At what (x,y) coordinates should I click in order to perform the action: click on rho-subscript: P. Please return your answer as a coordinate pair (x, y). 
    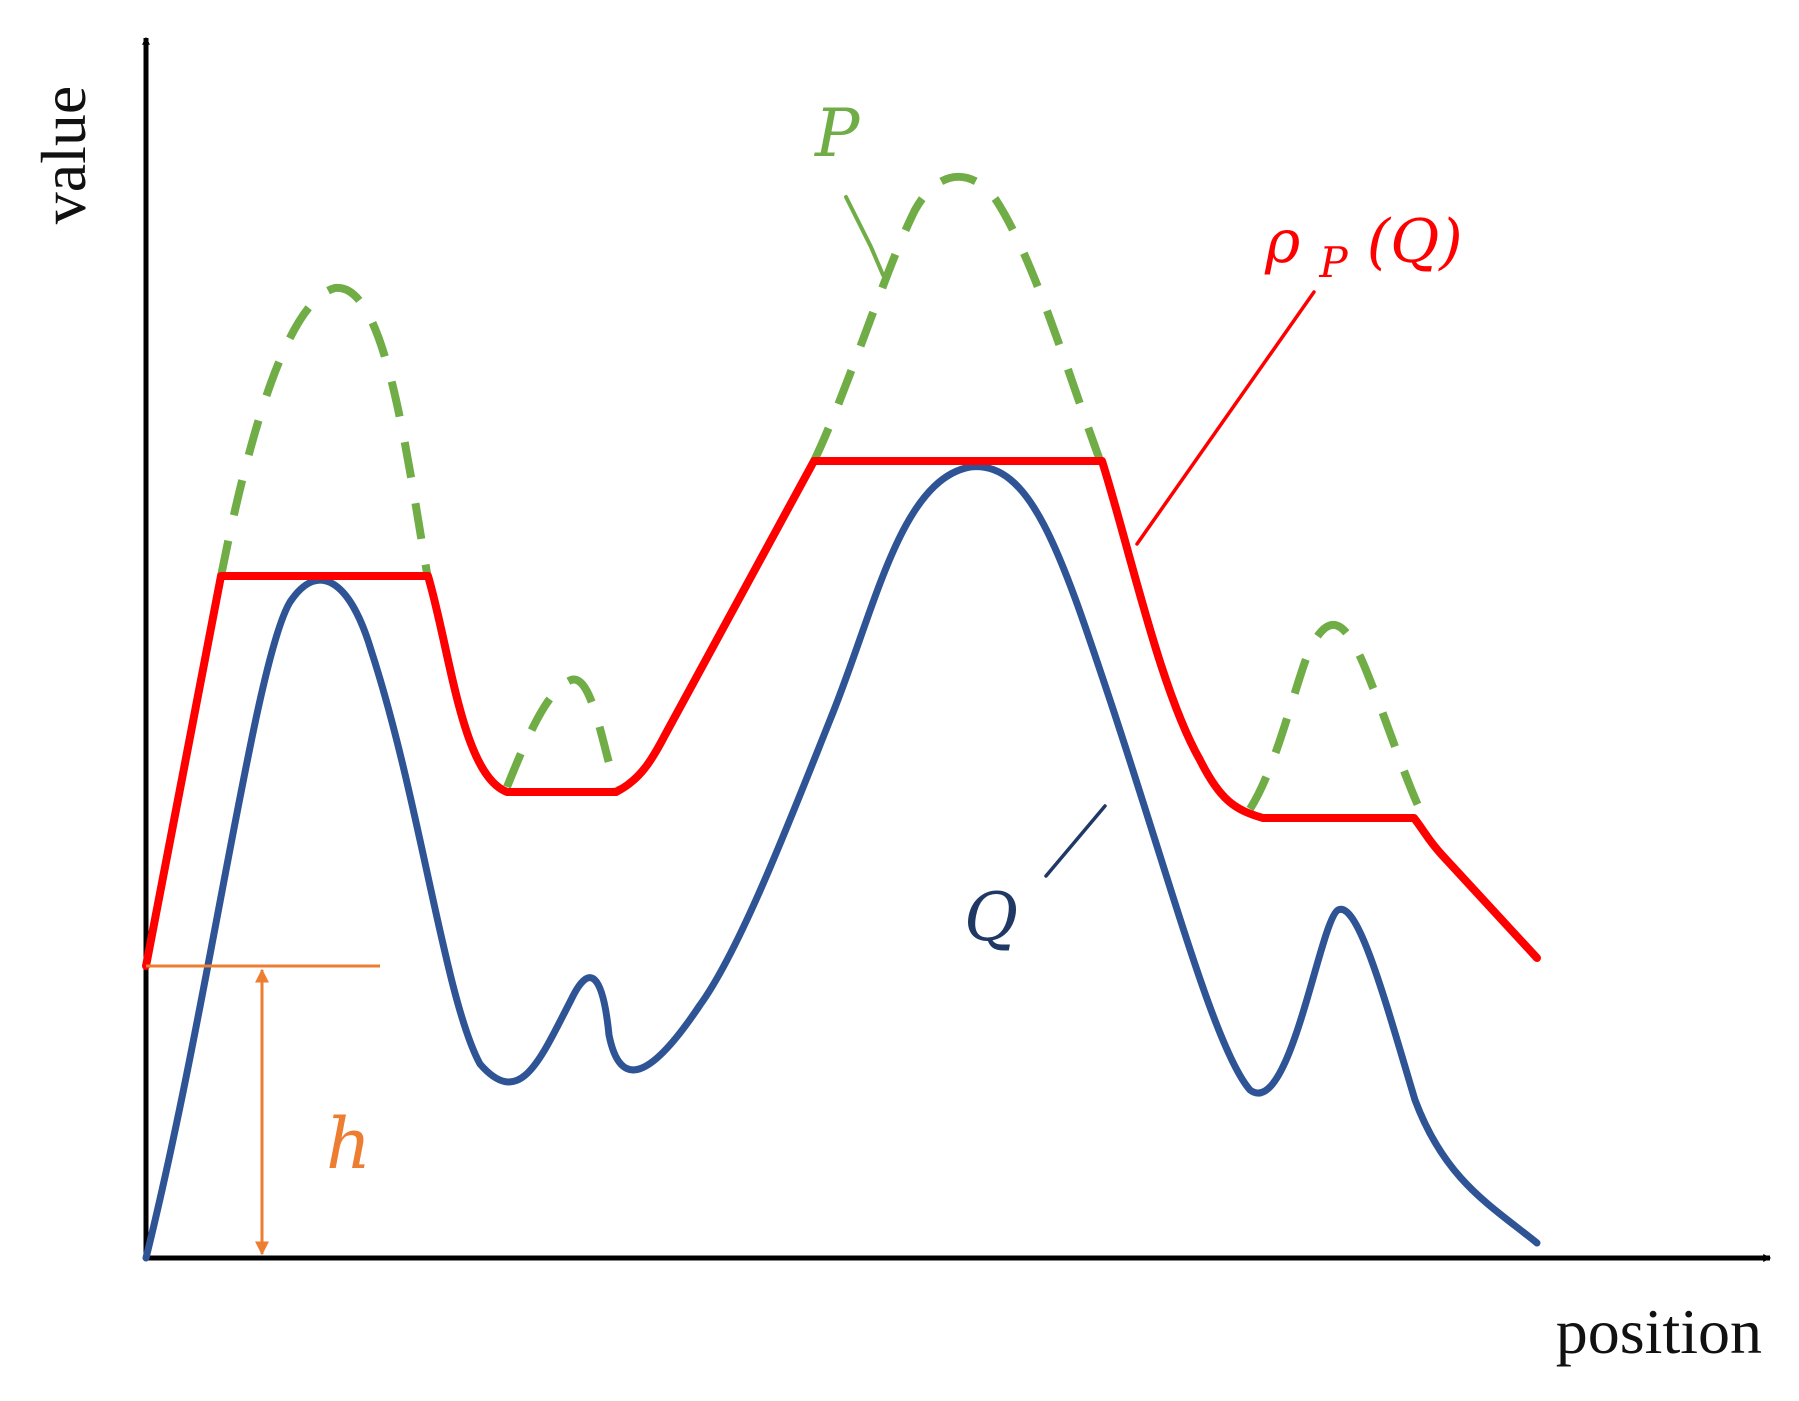
    Looking at the image, I should click on (1333, 262).